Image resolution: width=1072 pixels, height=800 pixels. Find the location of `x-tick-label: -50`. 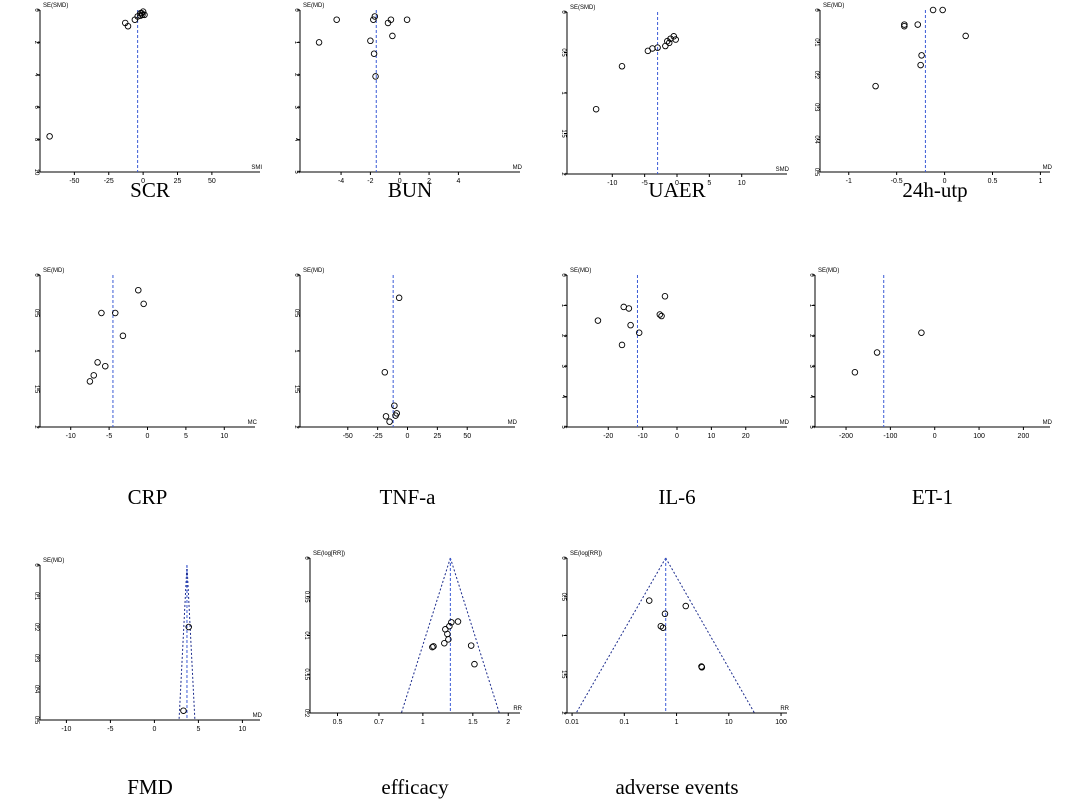

x-tick-label: -50 is located at coordinates (348, 436).